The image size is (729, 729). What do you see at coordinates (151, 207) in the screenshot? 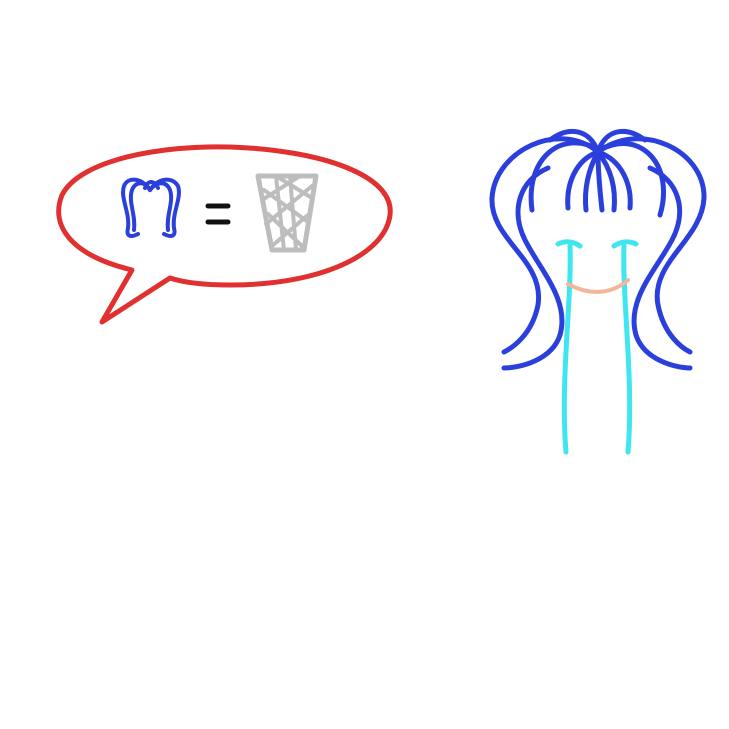
I see `pigtails-icon` at bounding box center [151, 207].